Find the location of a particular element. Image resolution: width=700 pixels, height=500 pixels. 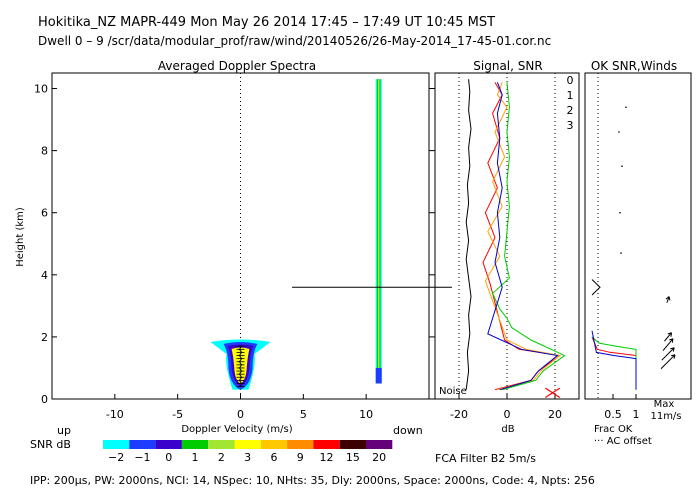

snr-legend-entry: 2 is located at coordinates (570, 110).